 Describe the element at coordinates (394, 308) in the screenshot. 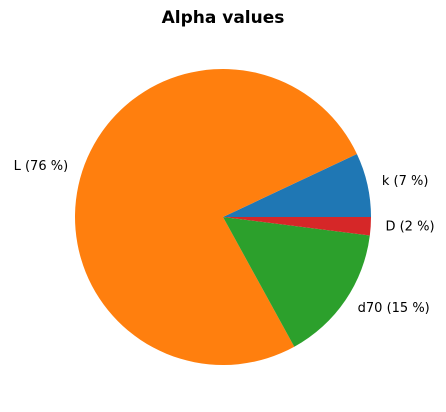

I see `slice-label: d70 (15 %)` at that location.